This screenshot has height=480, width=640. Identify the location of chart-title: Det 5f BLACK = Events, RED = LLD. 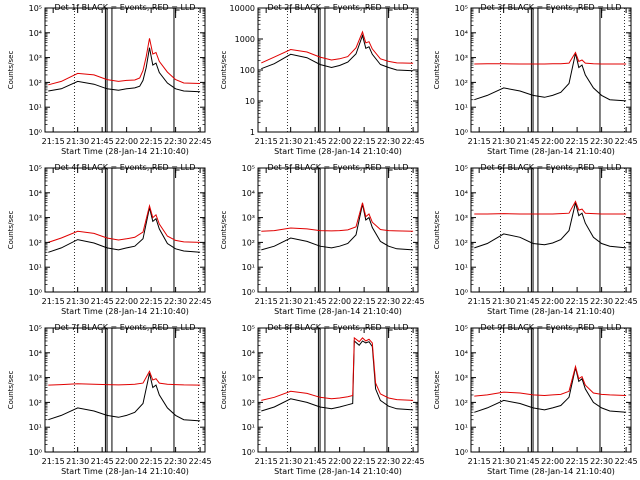
(337, 167).